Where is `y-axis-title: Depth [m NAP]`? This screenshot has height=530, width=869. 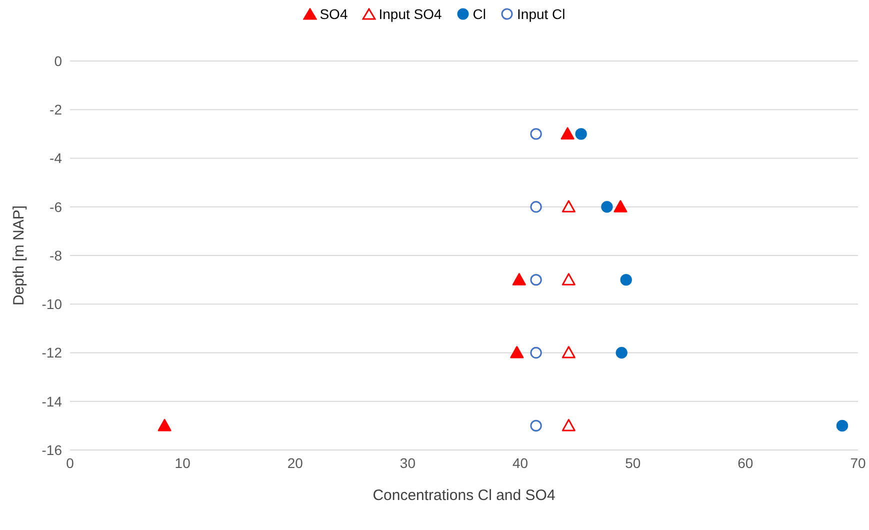 y-axis-title: Depth [m NAP] is located at coordinates (19, 255).